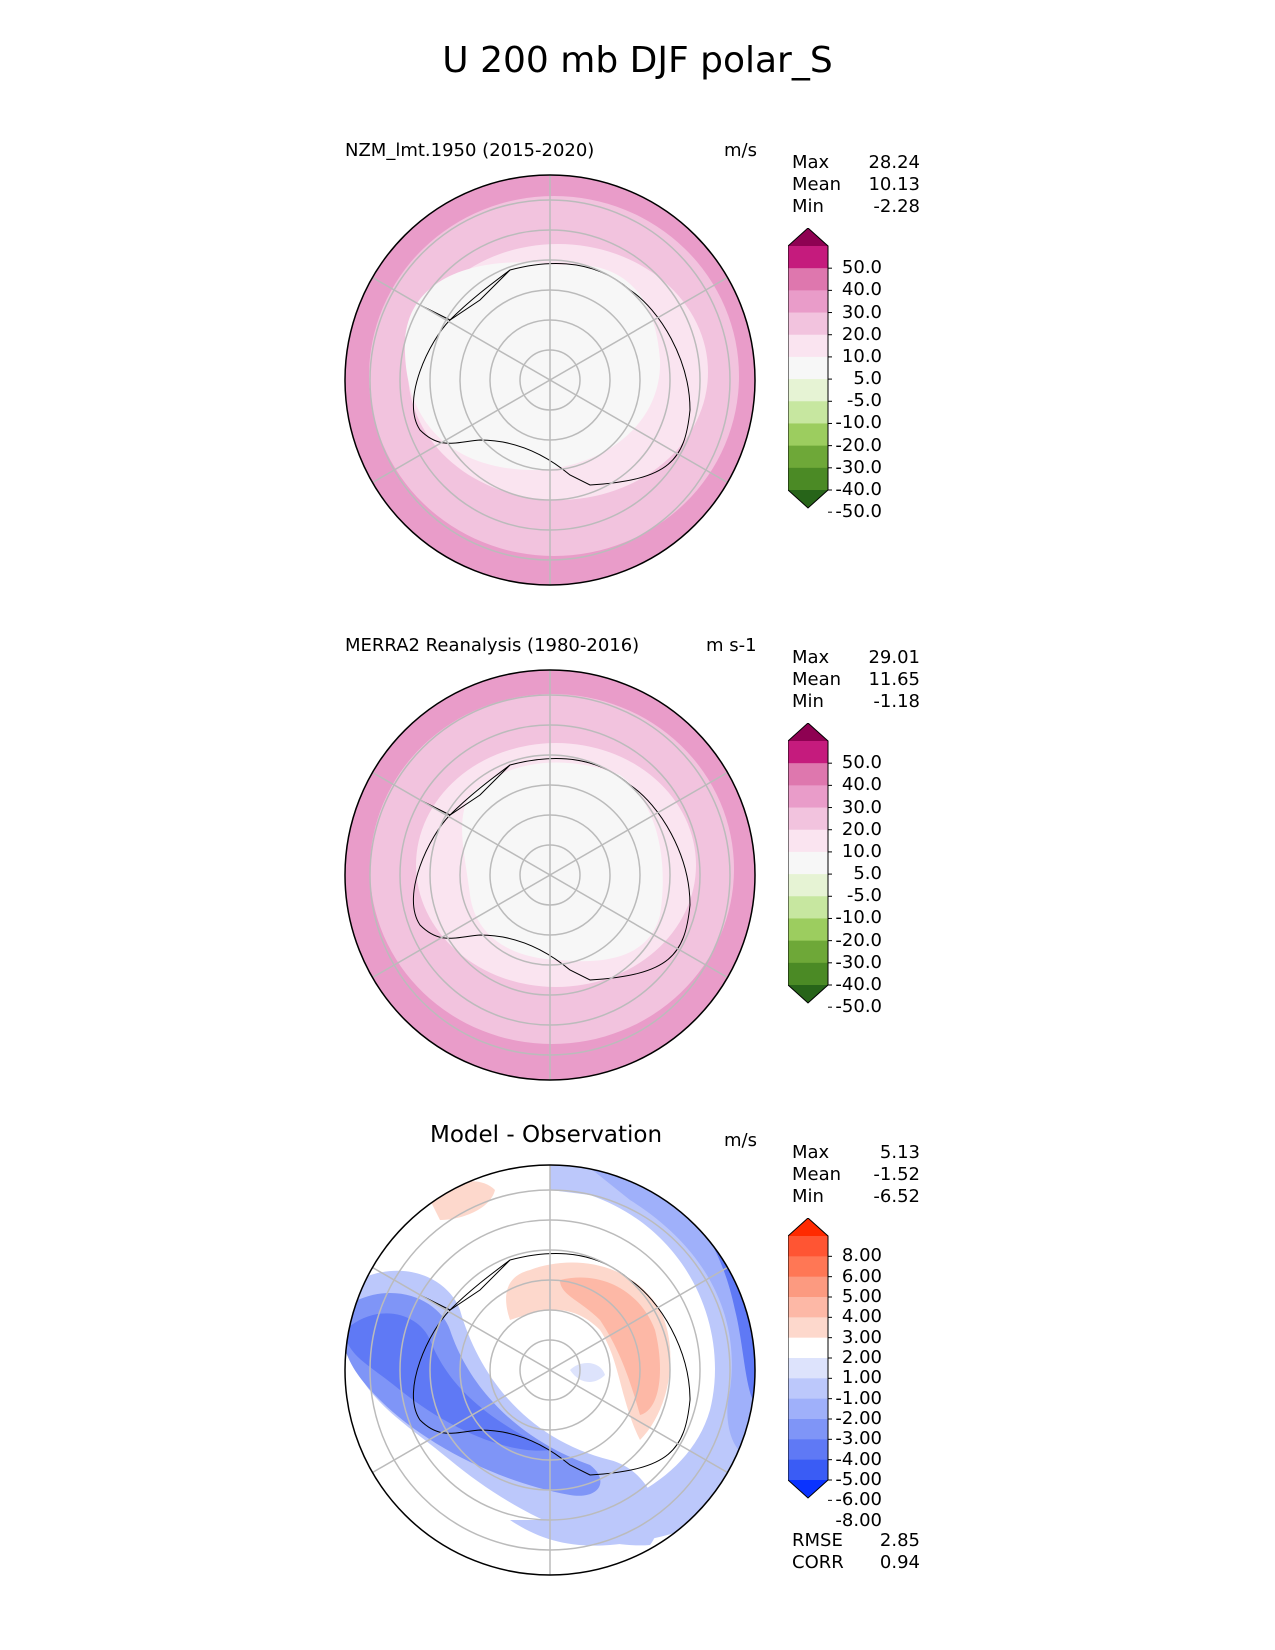 This screenshot has width=1275, height=1650. Describe the element at coordinates (856, 1175) in the screenshot. I see `stats-box: Max 5.13 Mean -1.52 Min -6.52` at that location.